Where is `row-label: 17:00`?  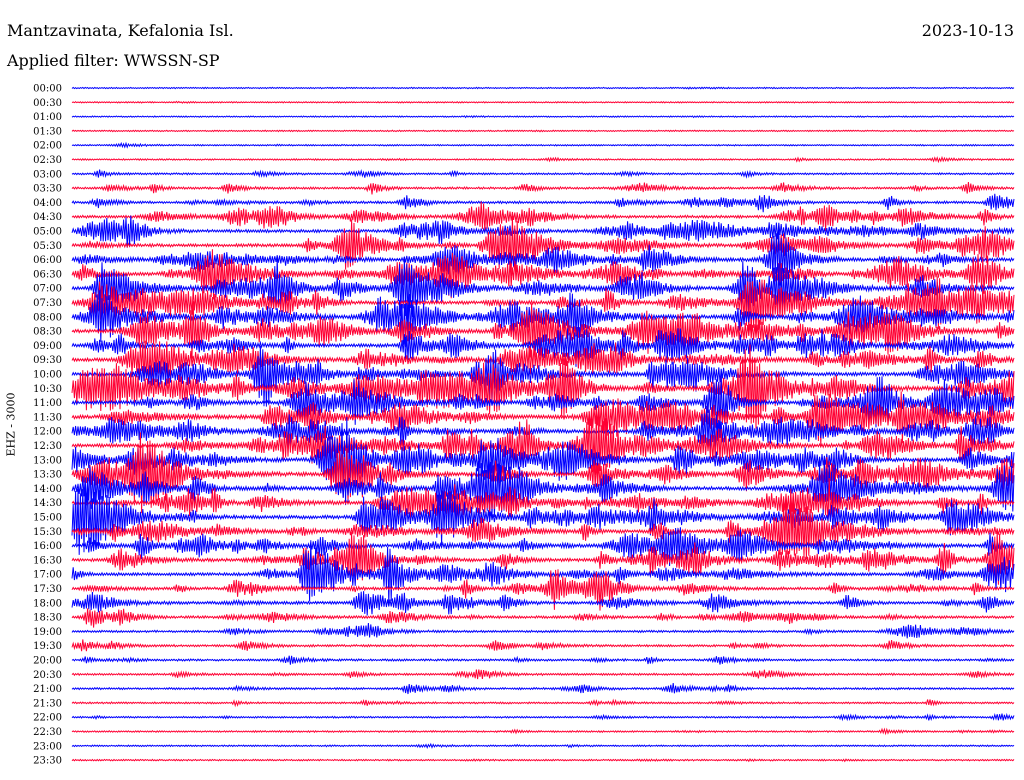 row-label: 17:00 is located at coordinates (47, 575).